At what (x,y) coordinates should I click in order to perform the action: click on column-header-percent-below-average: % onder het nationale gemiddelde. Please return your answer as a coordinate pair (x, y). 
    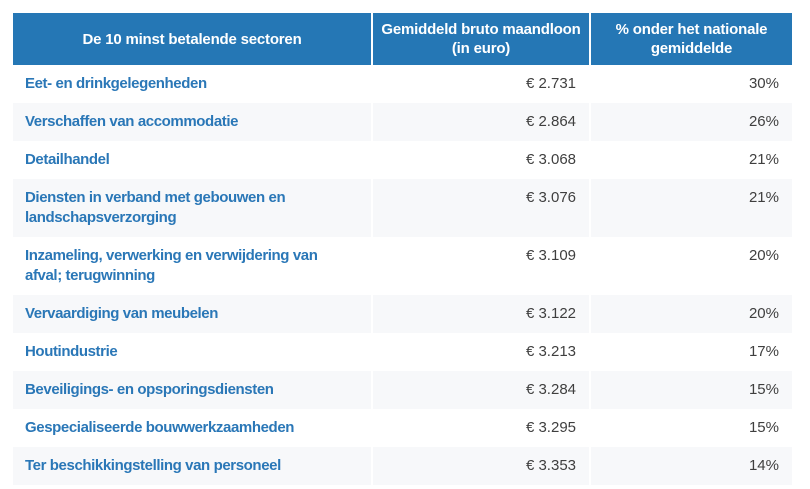
    Looking at the image, I should click on (691, 39).